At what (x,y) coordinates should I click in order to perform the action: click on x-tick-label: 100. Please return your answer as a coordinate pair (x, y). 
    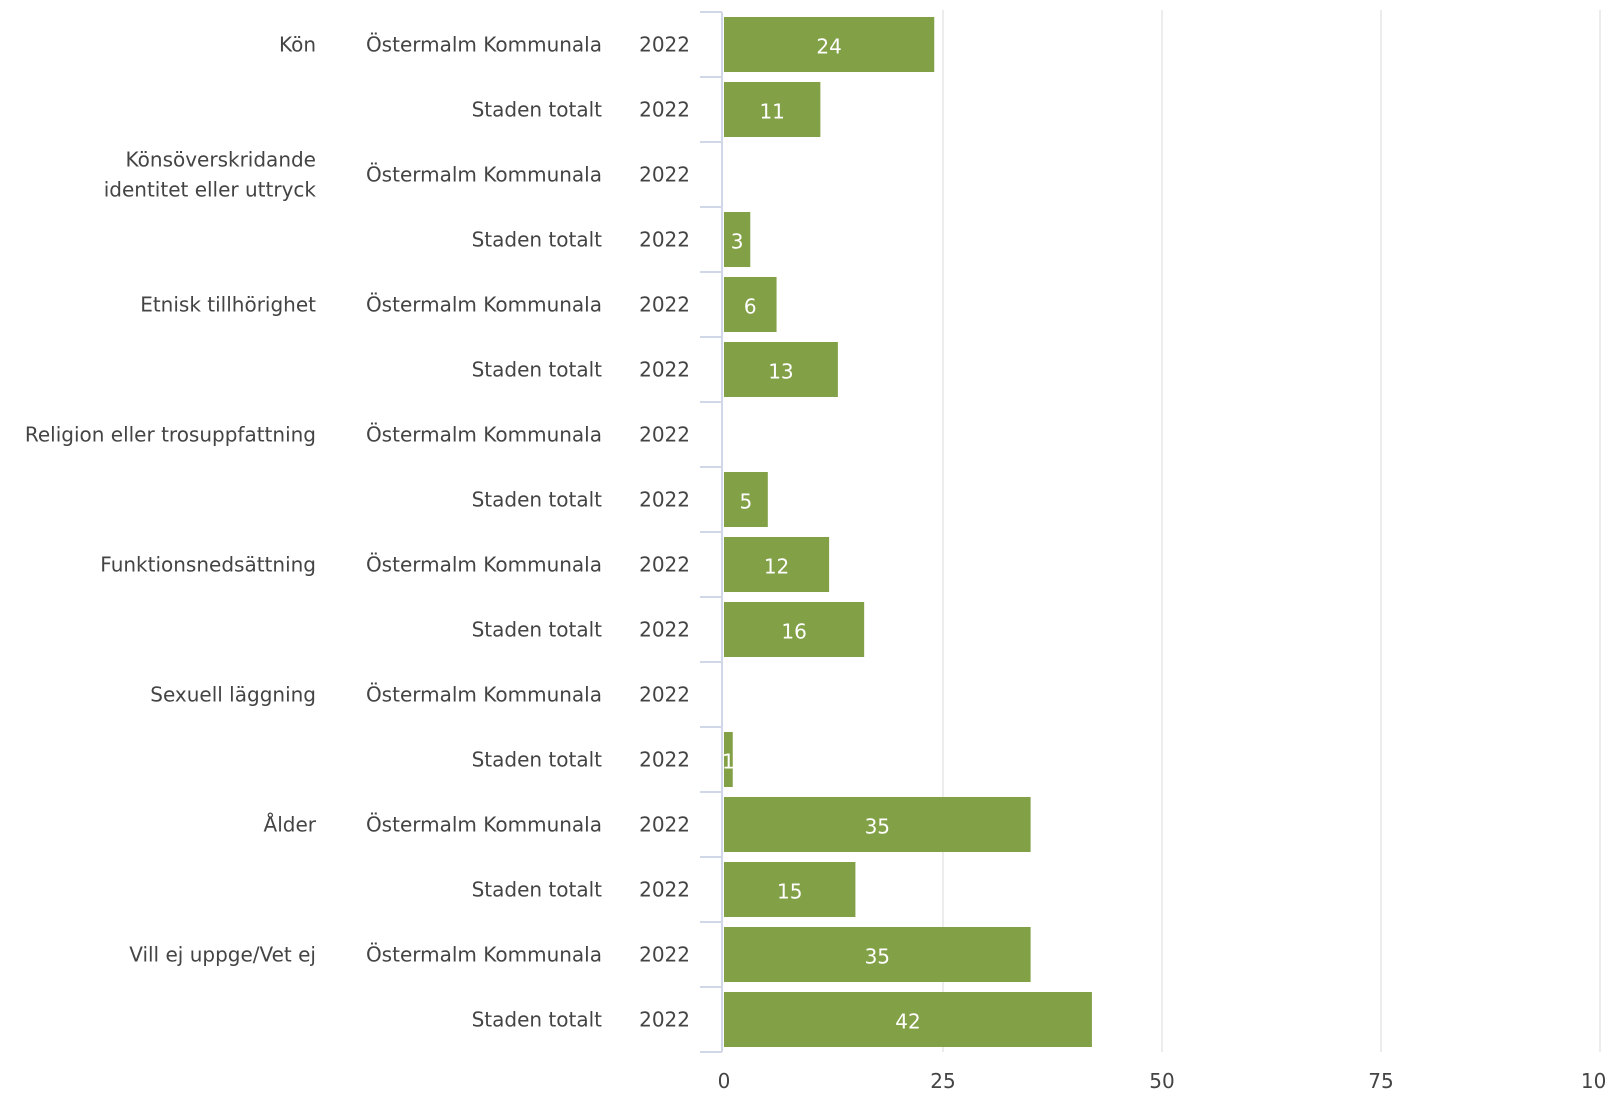
    Looking at the image, I should click on (1593, 1081).